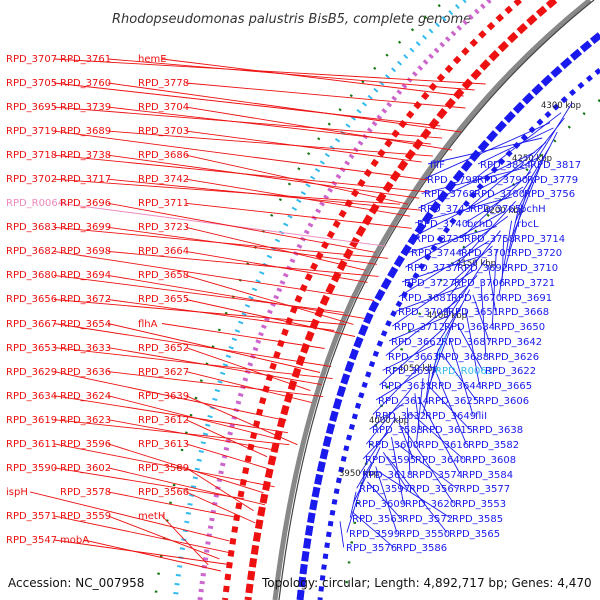  I want to click on gene-label-rpd-3668: RPD_3668, so click(523, 312).